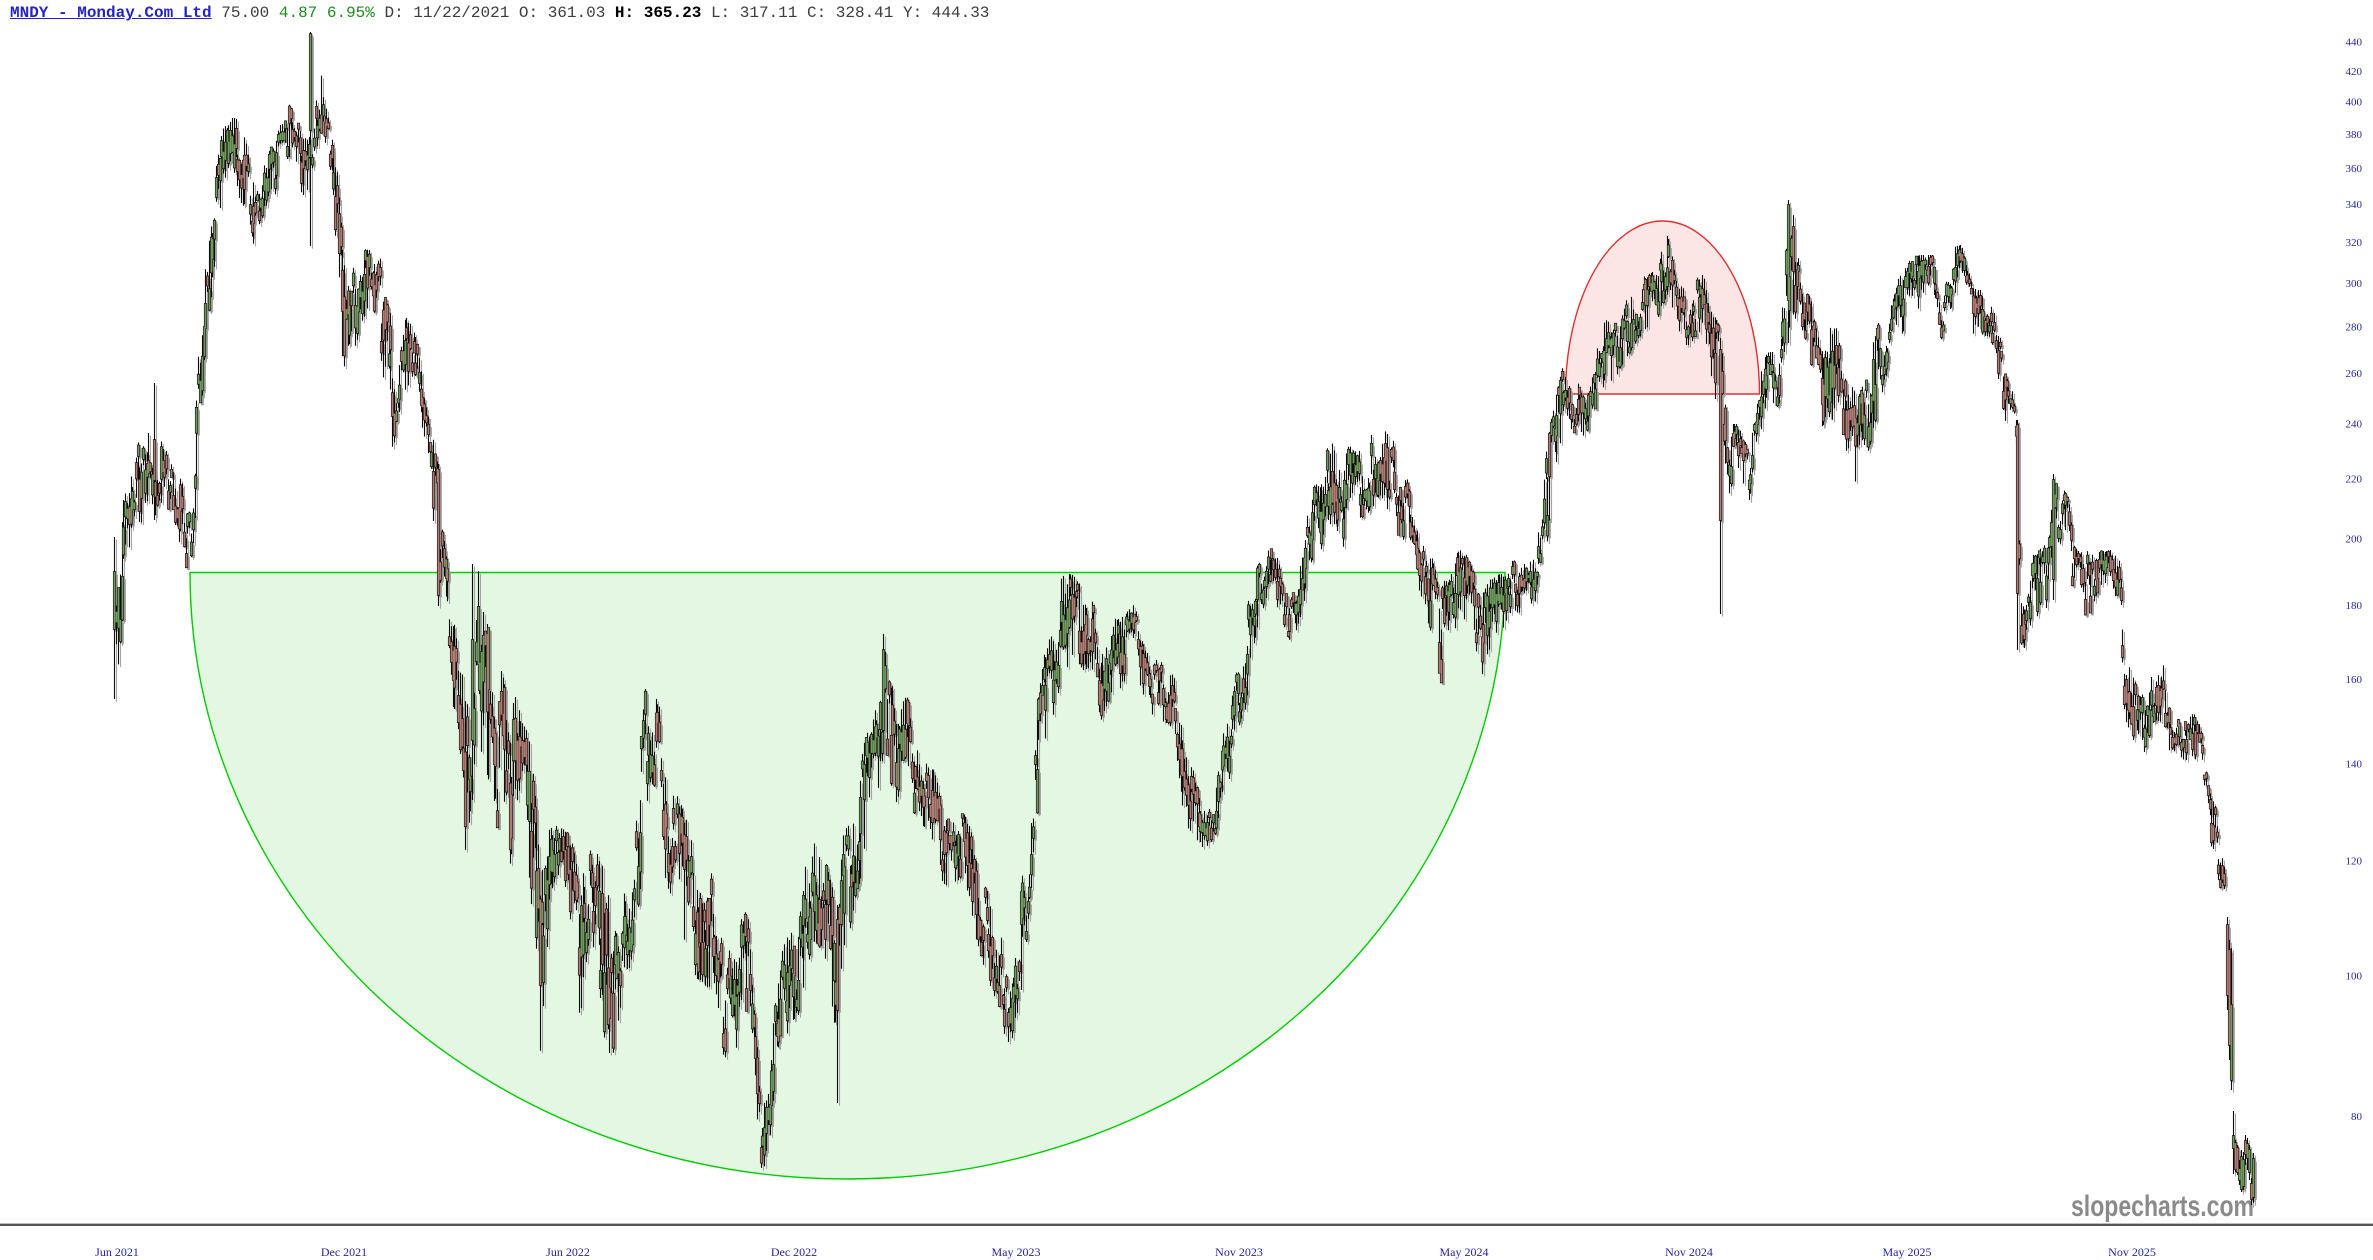  I want to click on svg-text: 220, so click(2354, 479).